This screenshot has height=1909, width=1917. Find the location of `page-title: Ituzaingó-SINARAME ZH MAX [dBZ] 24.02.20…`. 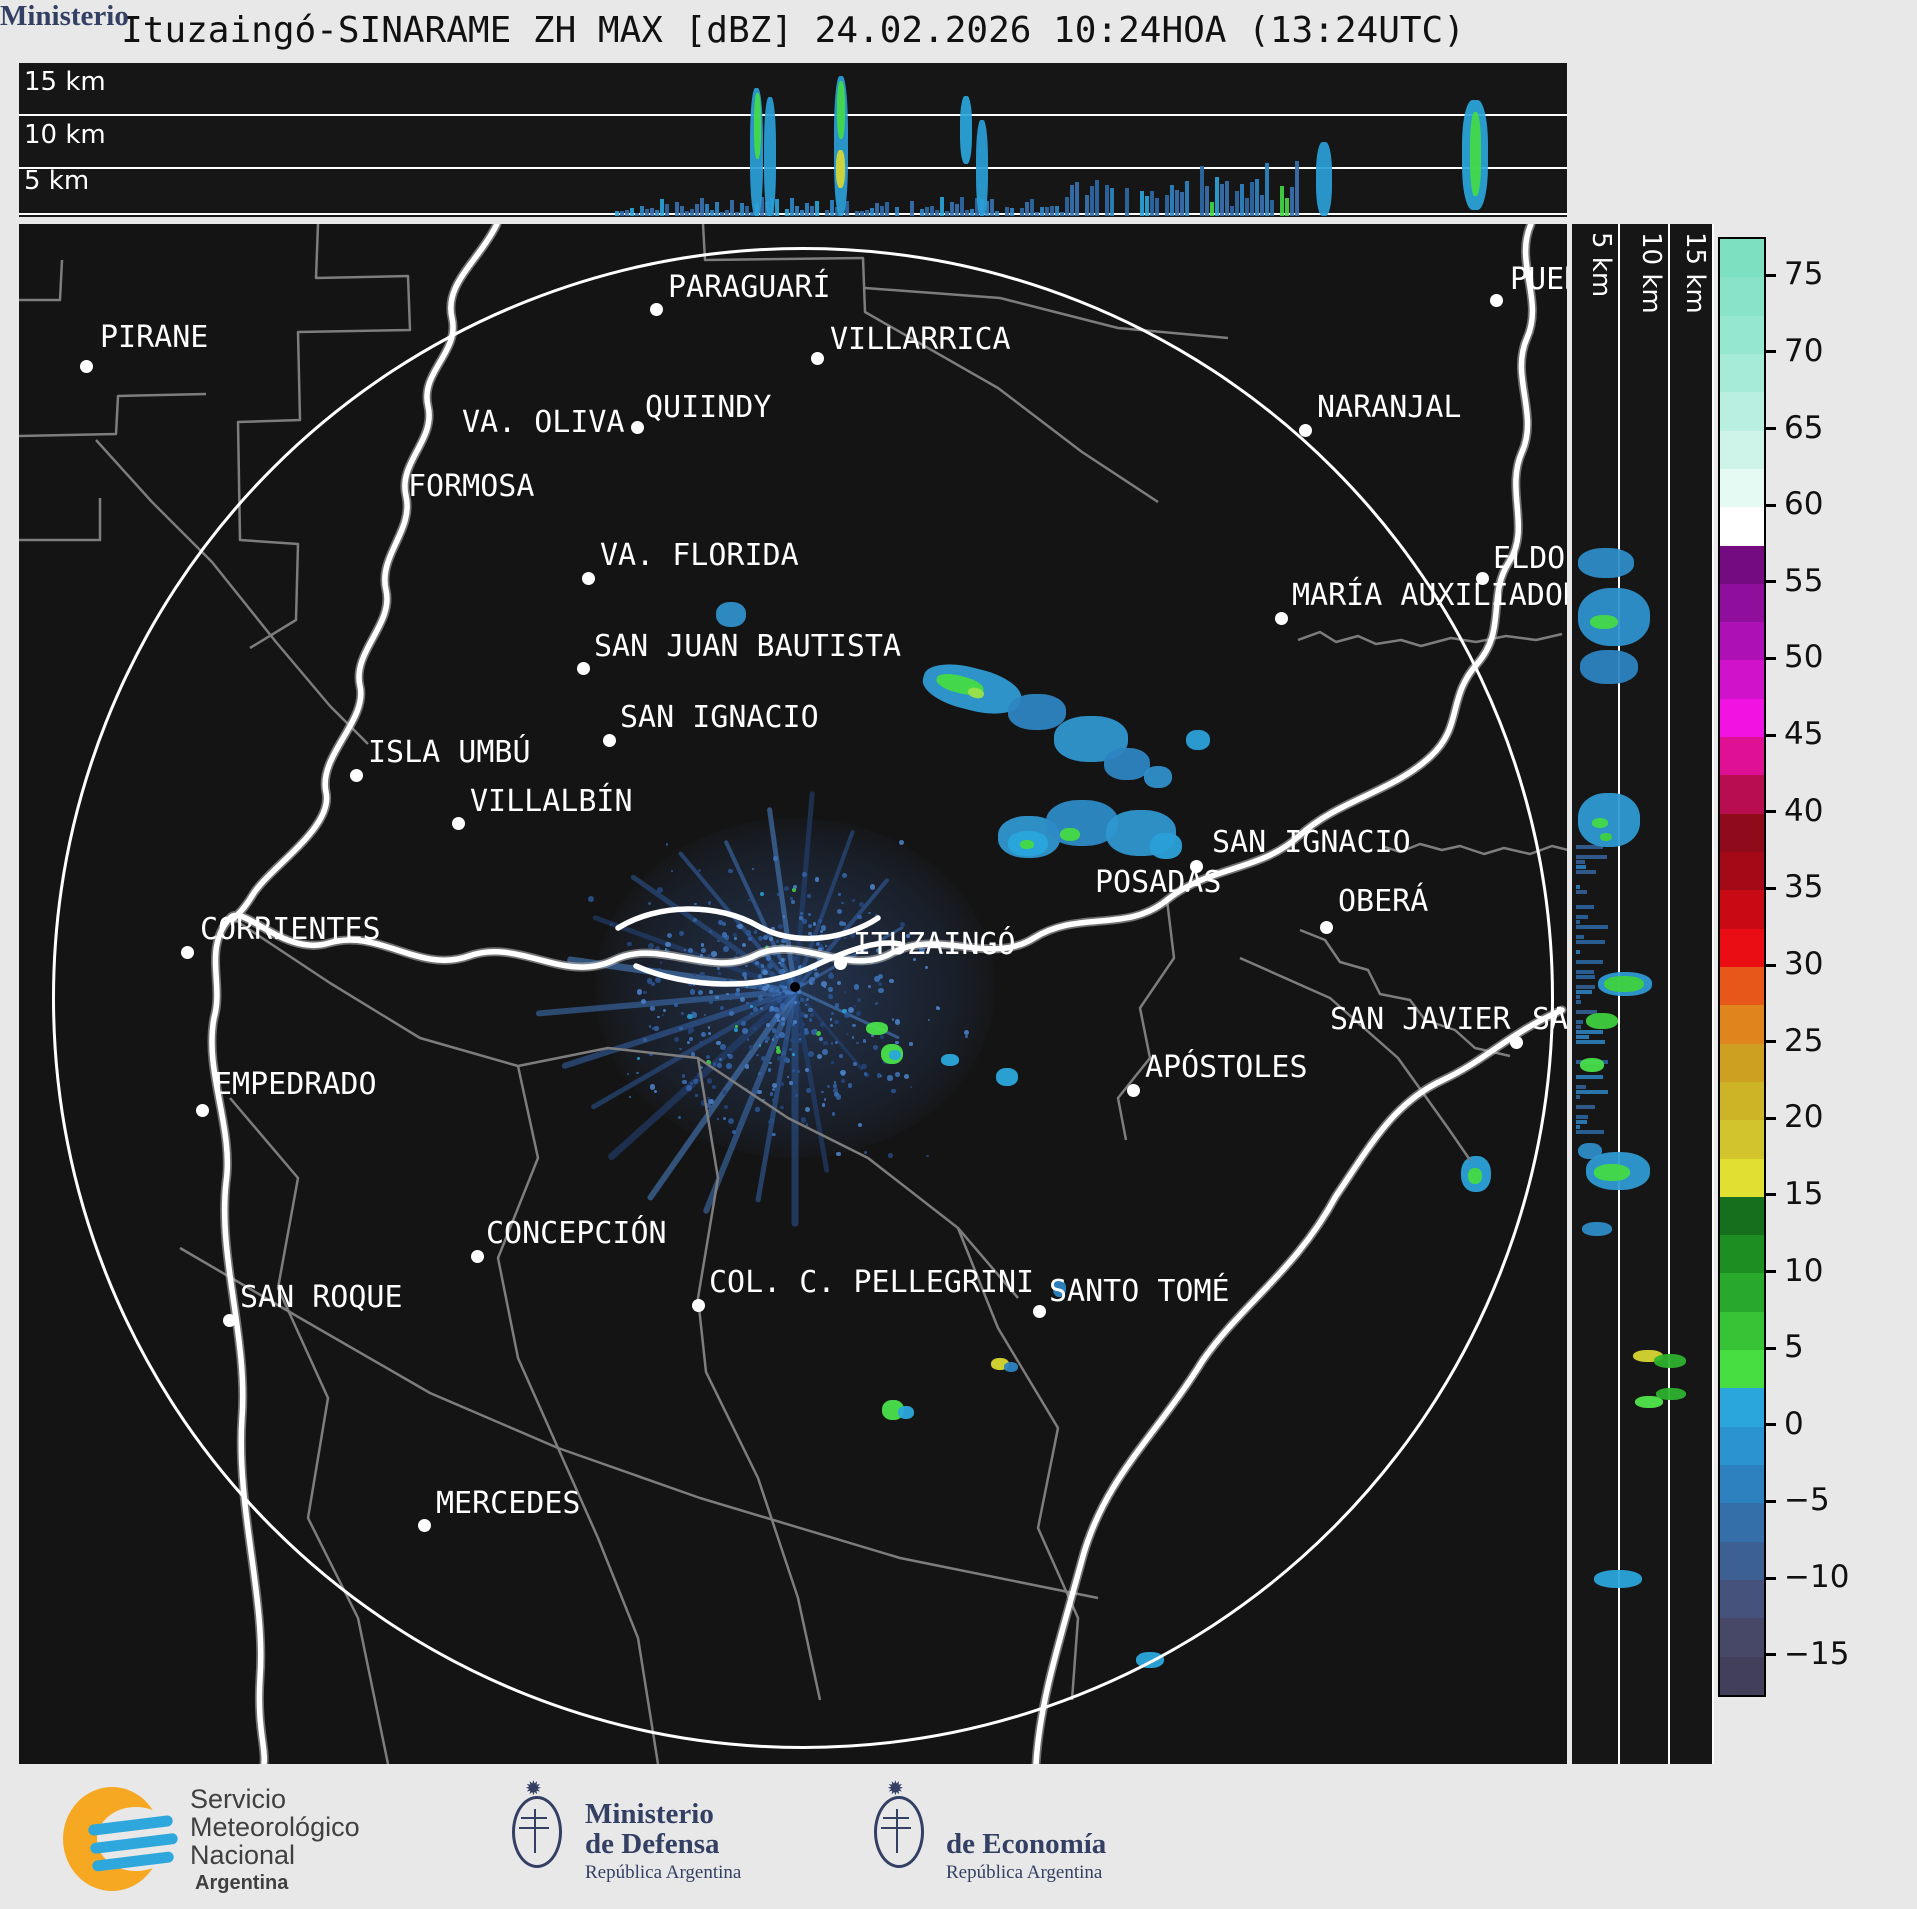

page-title: Ituzaingó-SINARAME ZH MAX [dBZ] 24.02.20… is located at coordinates (793, 30).